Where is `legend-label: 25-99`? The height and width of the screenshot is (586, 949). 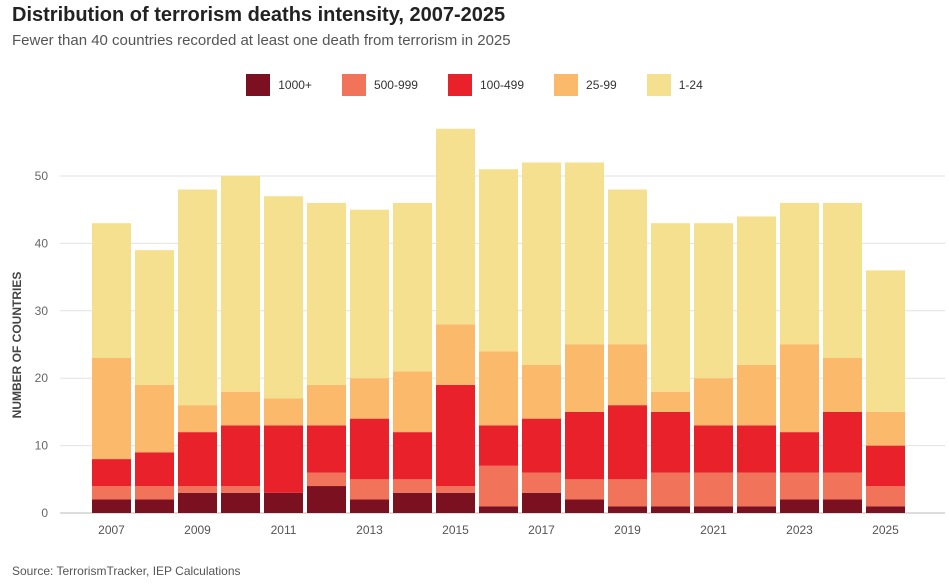
legend-label: 25-99 is located at coordinates (601, 85).